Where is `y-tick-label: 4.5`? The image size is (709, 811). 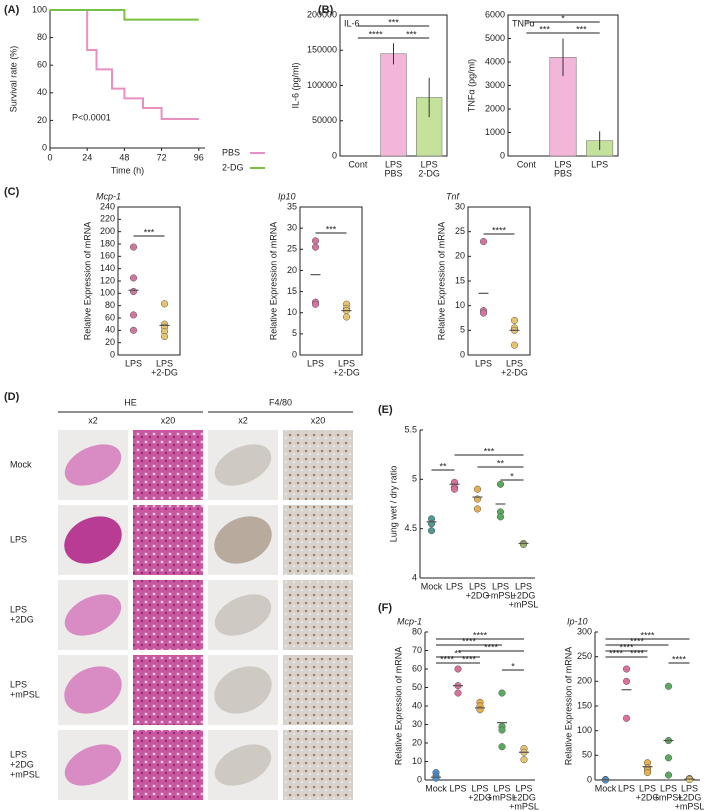
y-tick-label: 4.5 is located at coordinates (410, 528).